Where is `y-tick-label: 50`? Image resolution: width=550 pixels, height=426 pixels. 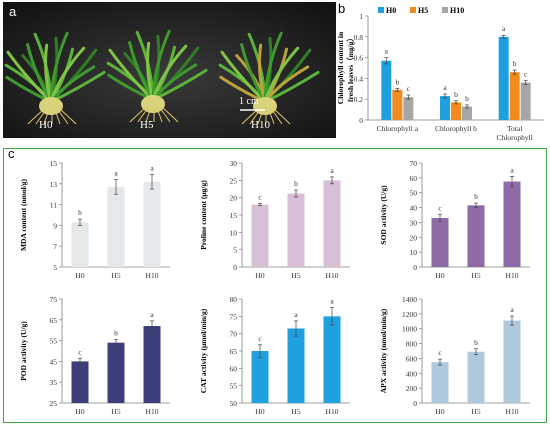
y-tick-label: 50 is located at coordinates (234, 403).